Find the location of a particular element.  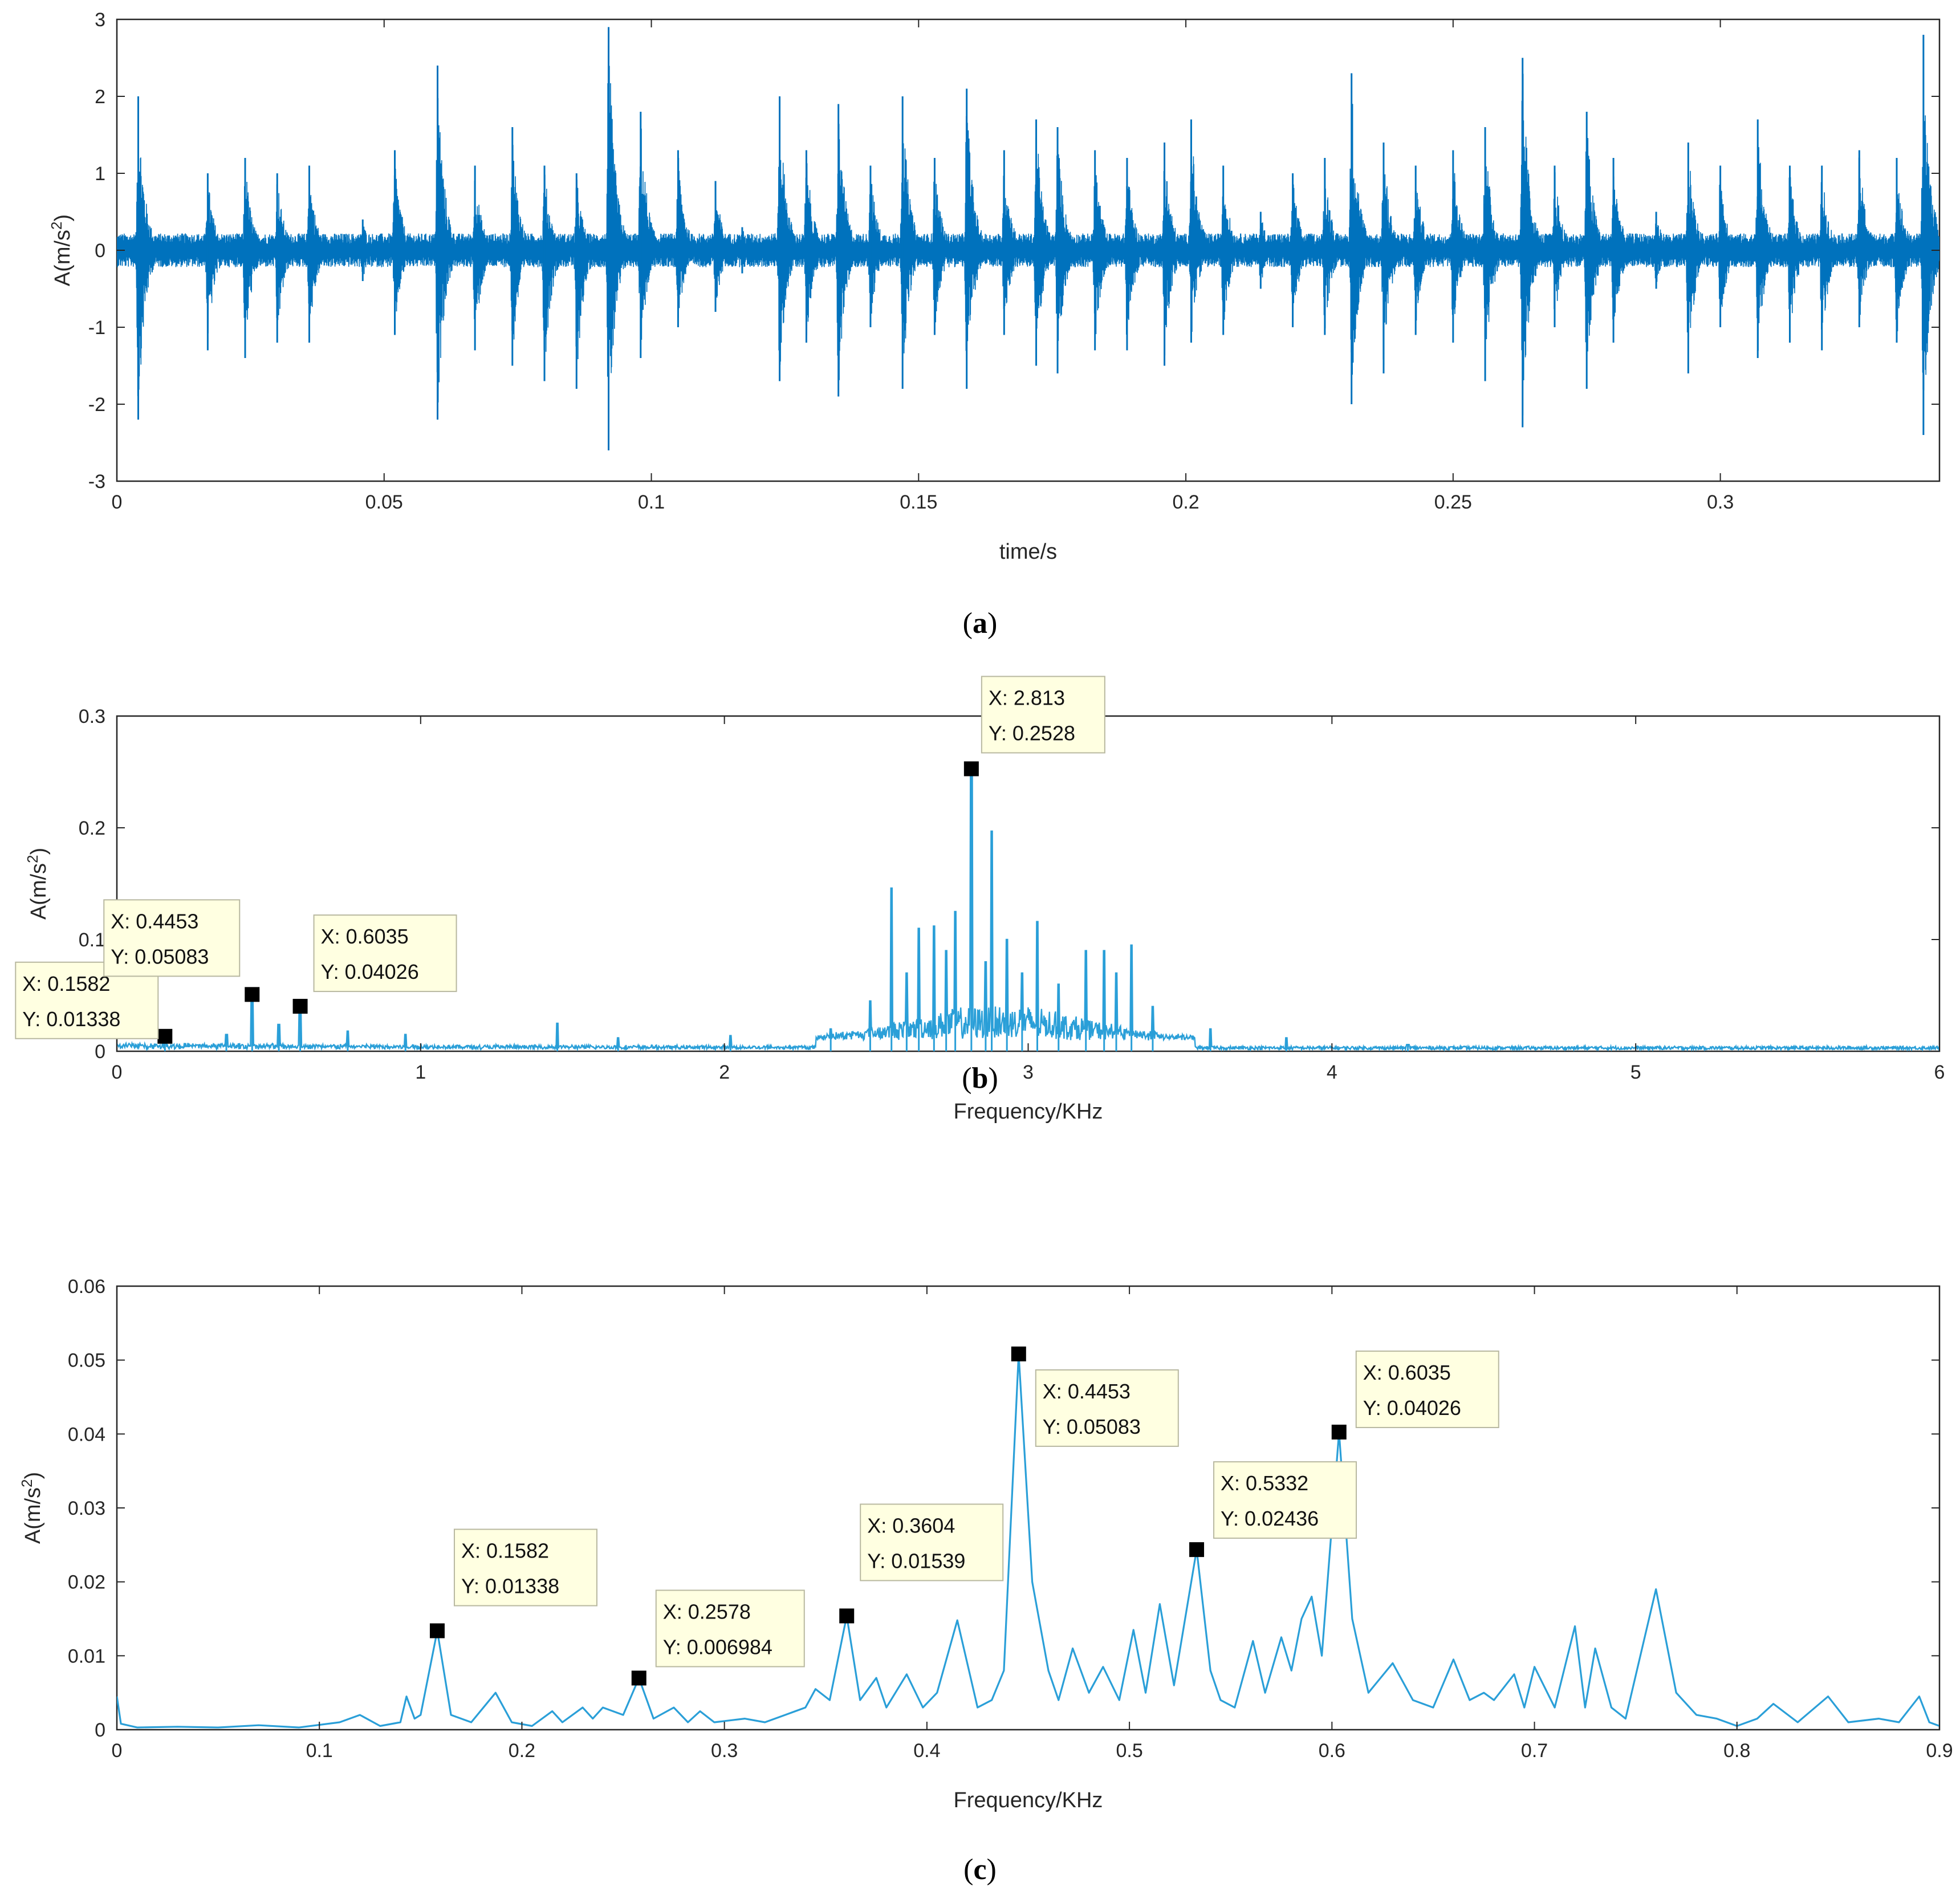

x-tick-label: 0.25 is located at coordinates (1453, 502).